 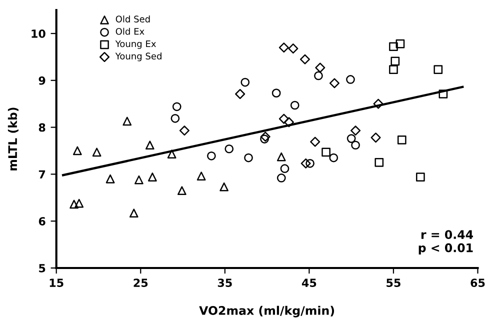 I want to click on y-tick-label: 10, so click(x=39, y=33).